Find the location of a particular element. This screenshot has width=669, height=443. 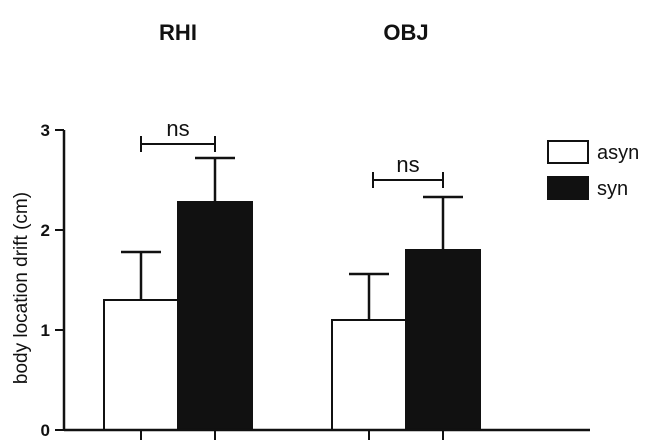

bar-asyn-rhi is located at coordinates (141, 365).